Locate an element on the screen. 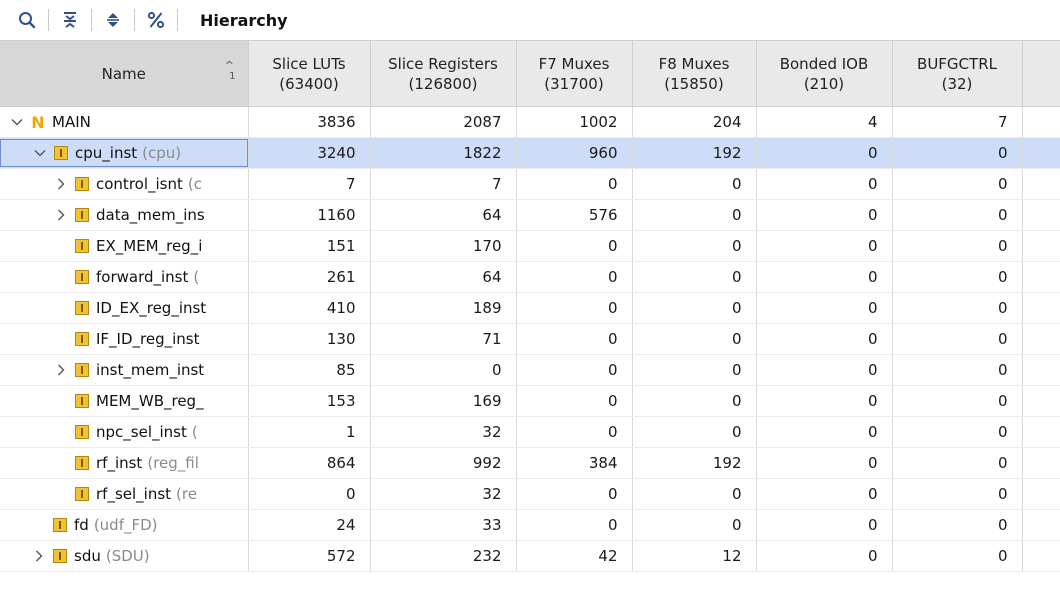 This screenshot has width=1060, height=610. module-ref: ( is located at coordinates (194, 432).